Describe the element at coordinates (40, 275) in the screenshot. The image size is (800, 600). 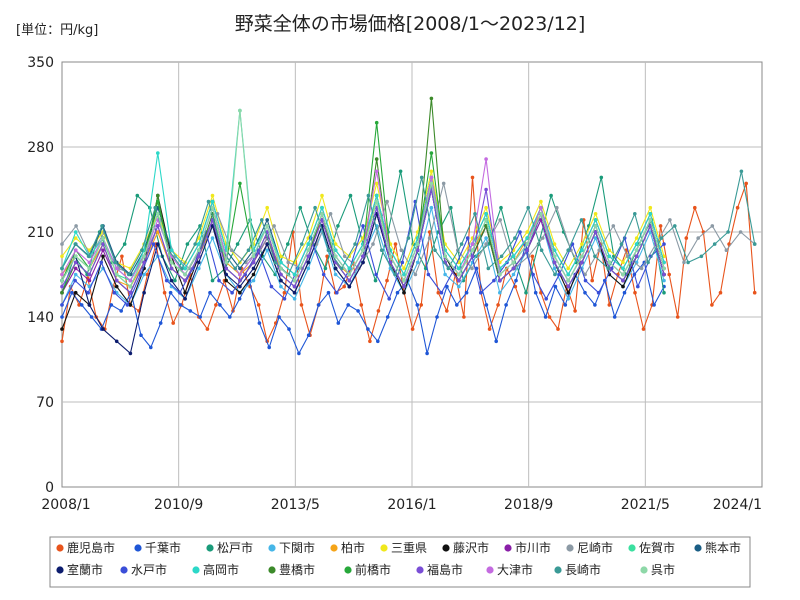
I see `y-axis-ticks: 0 70 140 210 280 350` at that location.